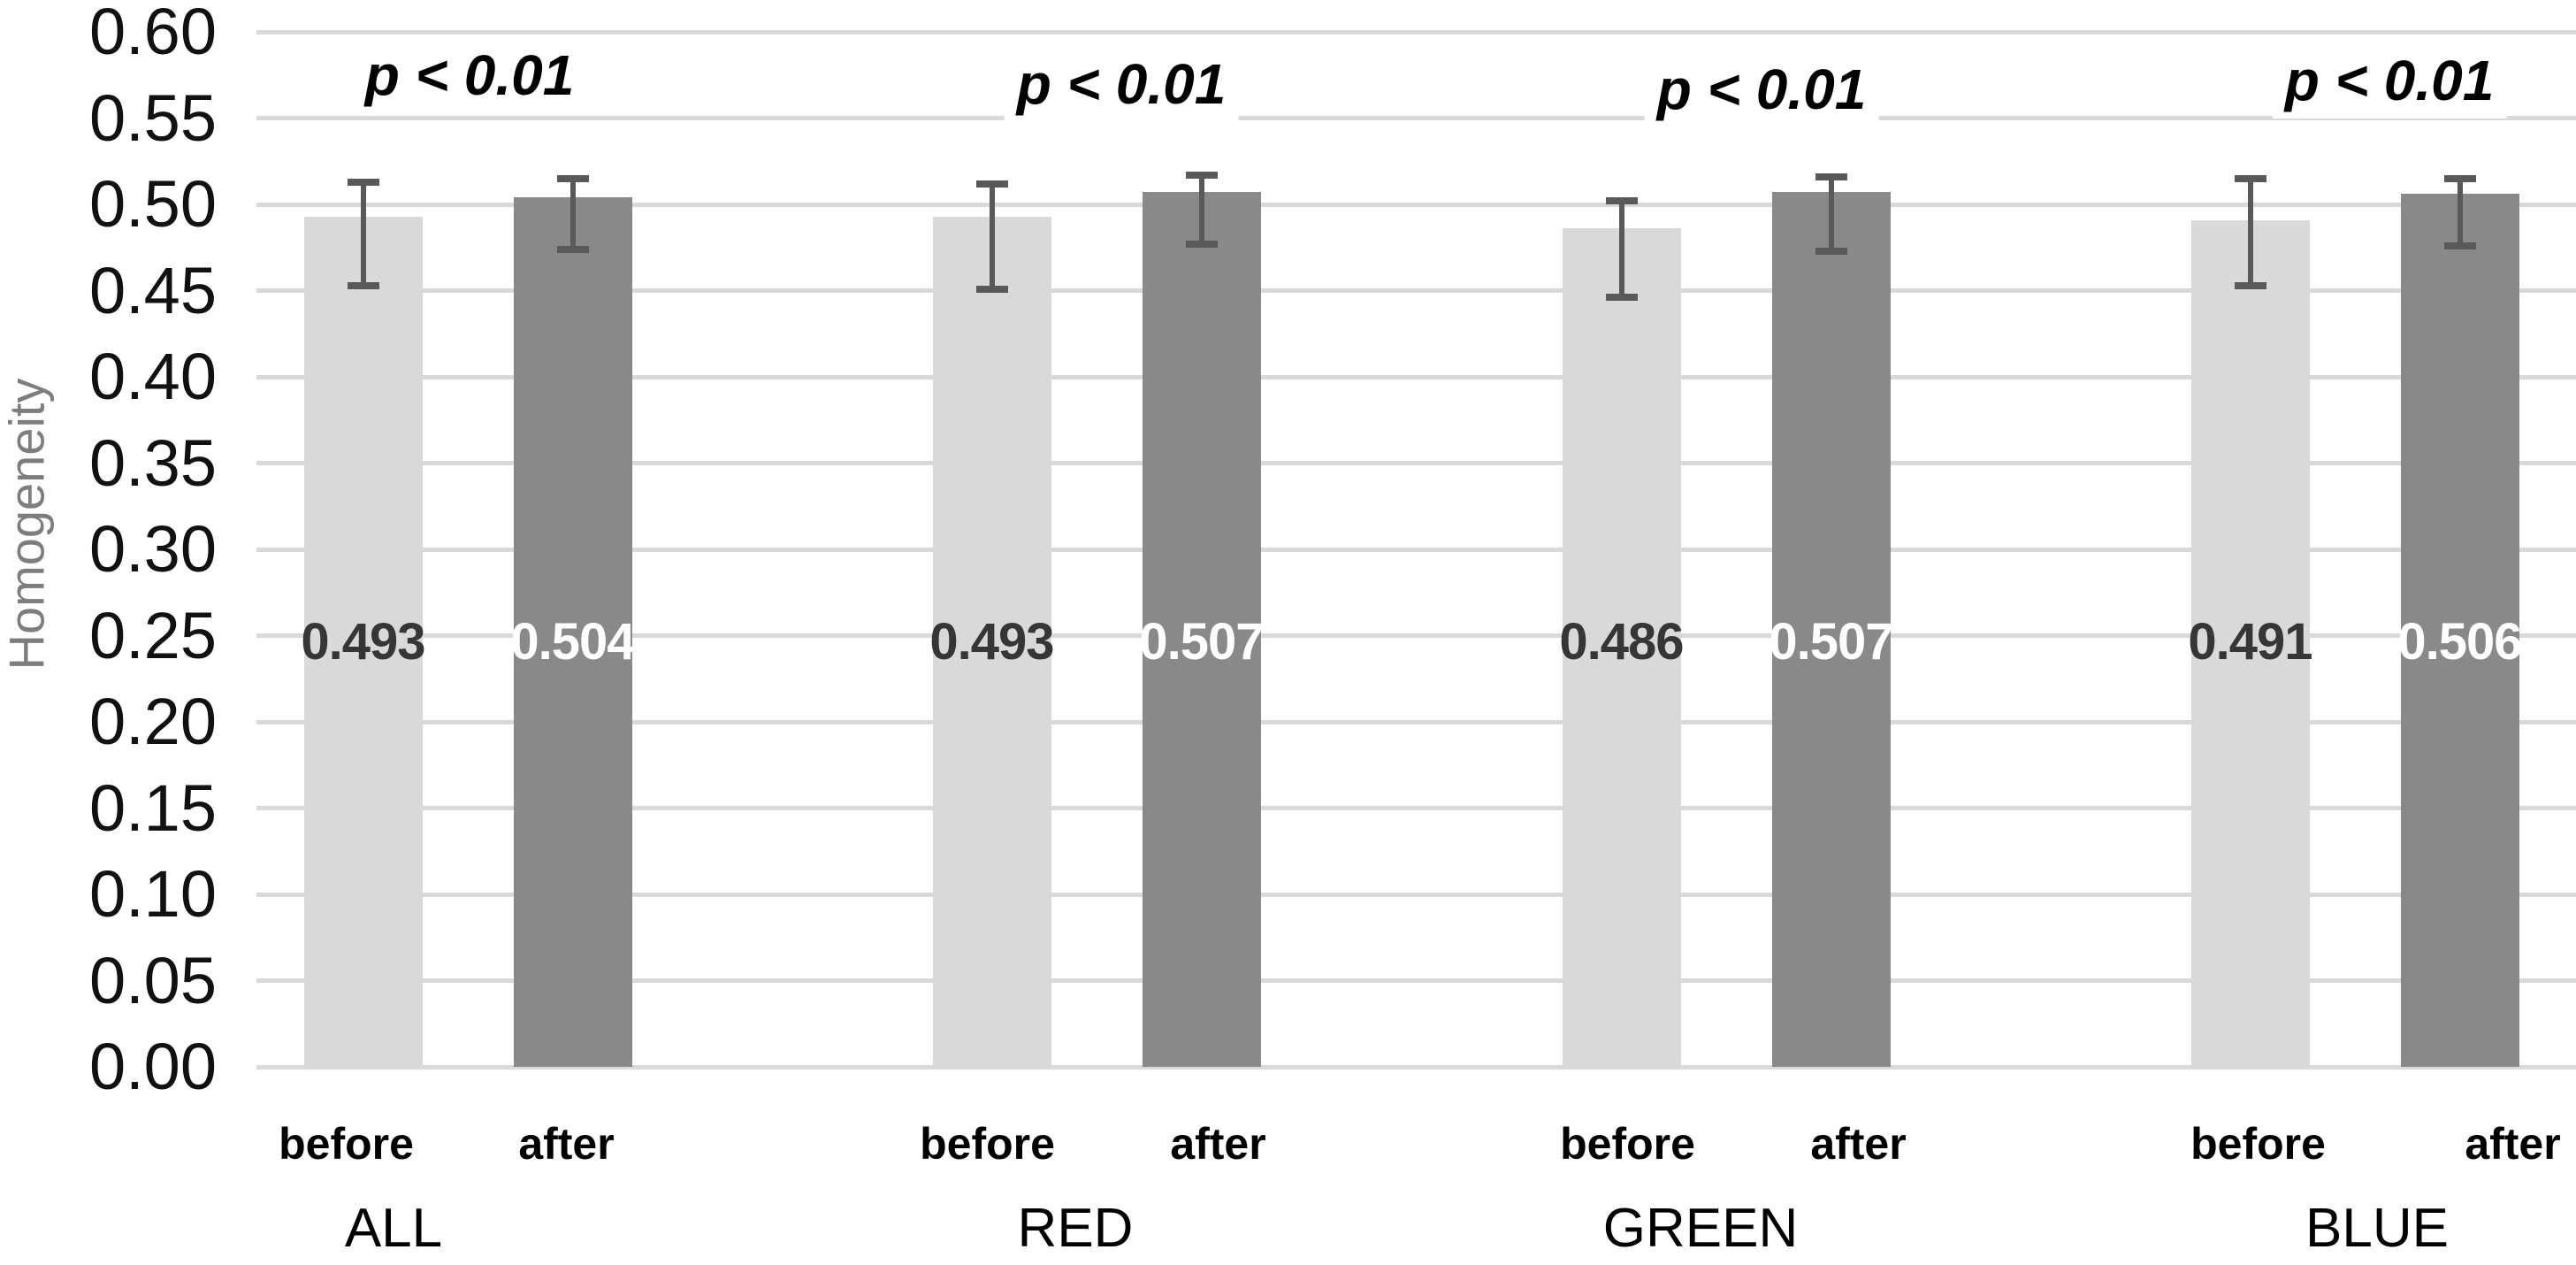 The width and height of the screenshot is (2576, 1265). What do you see at coordinates (2459, 642) in the screenshot?
I see `bar-value-label: 0.506` at bounding box center [2459, 642].